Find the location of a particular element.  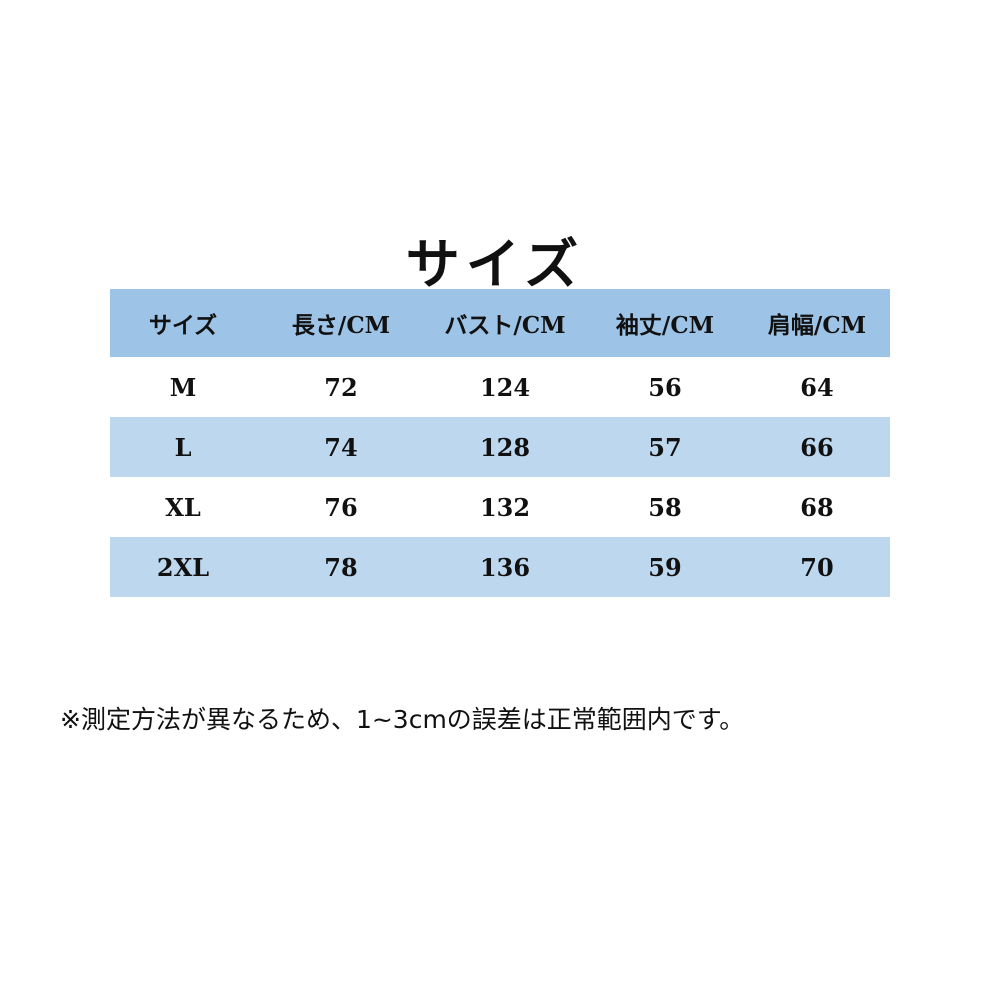

table-cell: 56 is located at coordinates (665, 387).